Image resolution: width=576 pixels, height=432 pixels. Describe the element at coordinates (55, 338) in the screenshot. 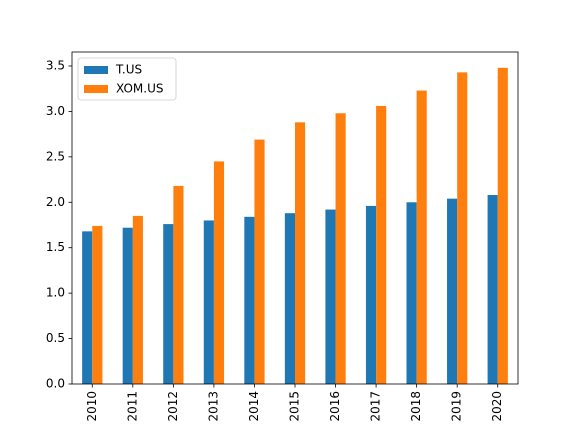

I see `y-tick-label: 0.5` at that location.